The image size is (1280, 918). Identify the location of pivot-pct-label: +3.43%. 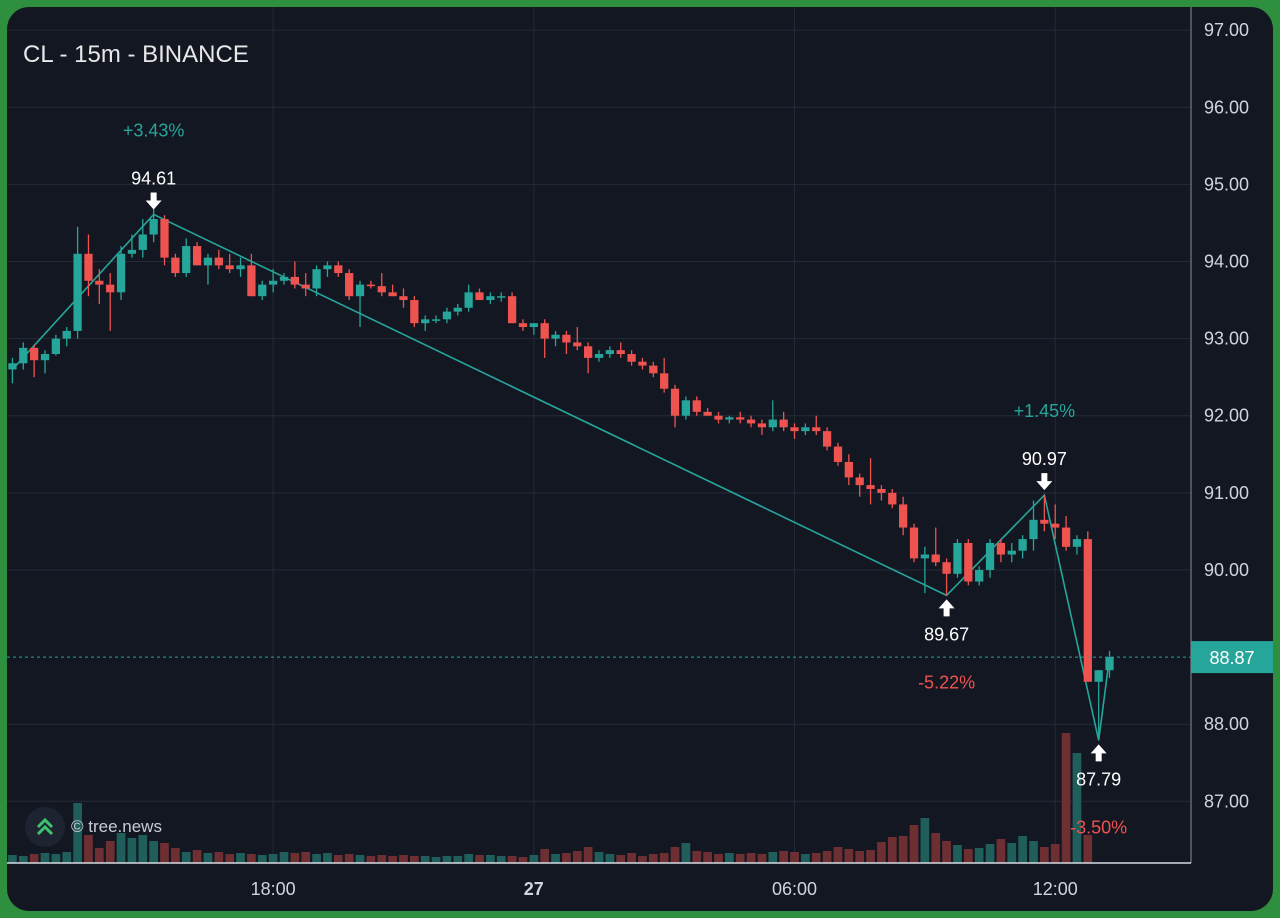
(154, 130).